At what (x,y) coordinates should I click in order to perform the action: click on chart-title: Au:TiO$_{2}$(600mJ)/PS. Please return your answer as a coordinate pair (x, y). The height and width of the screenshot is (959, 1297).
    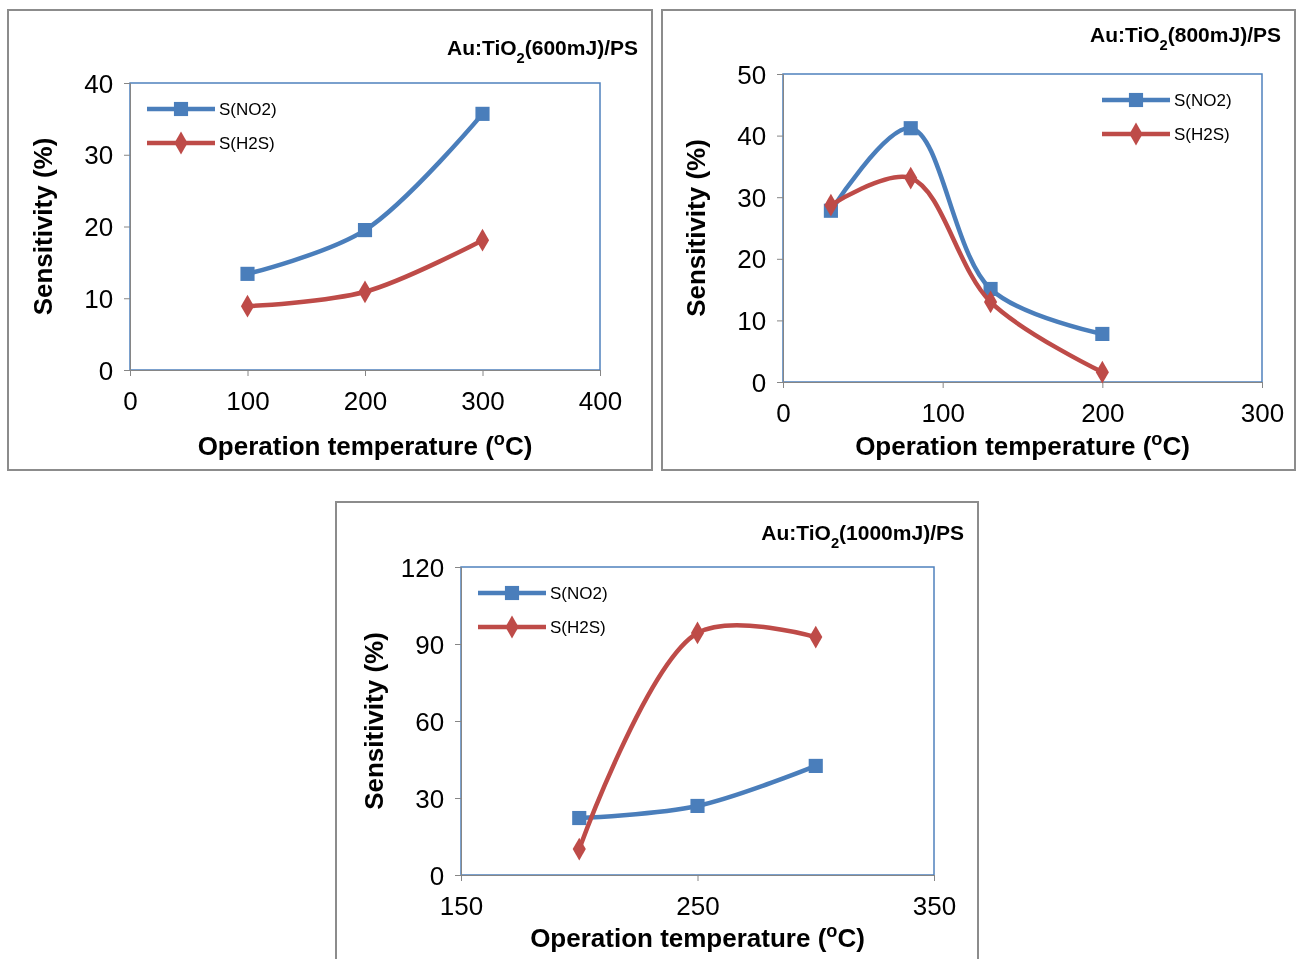
    Looking at the image, I should click on (542, 51).